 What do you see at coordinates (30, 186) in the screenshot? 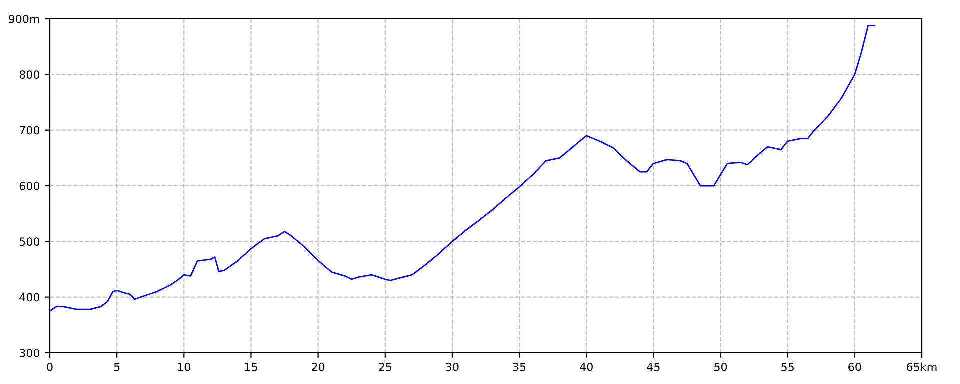
I see `y-tick-label: 600` at bounding box center [30, 186].